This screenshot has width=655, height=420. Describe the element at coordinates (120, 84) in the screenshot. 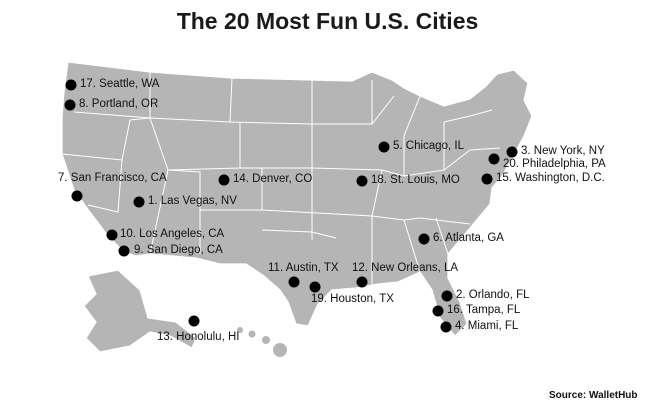

I see `city-label-seattle: 17. Seattle, WA` at that location.